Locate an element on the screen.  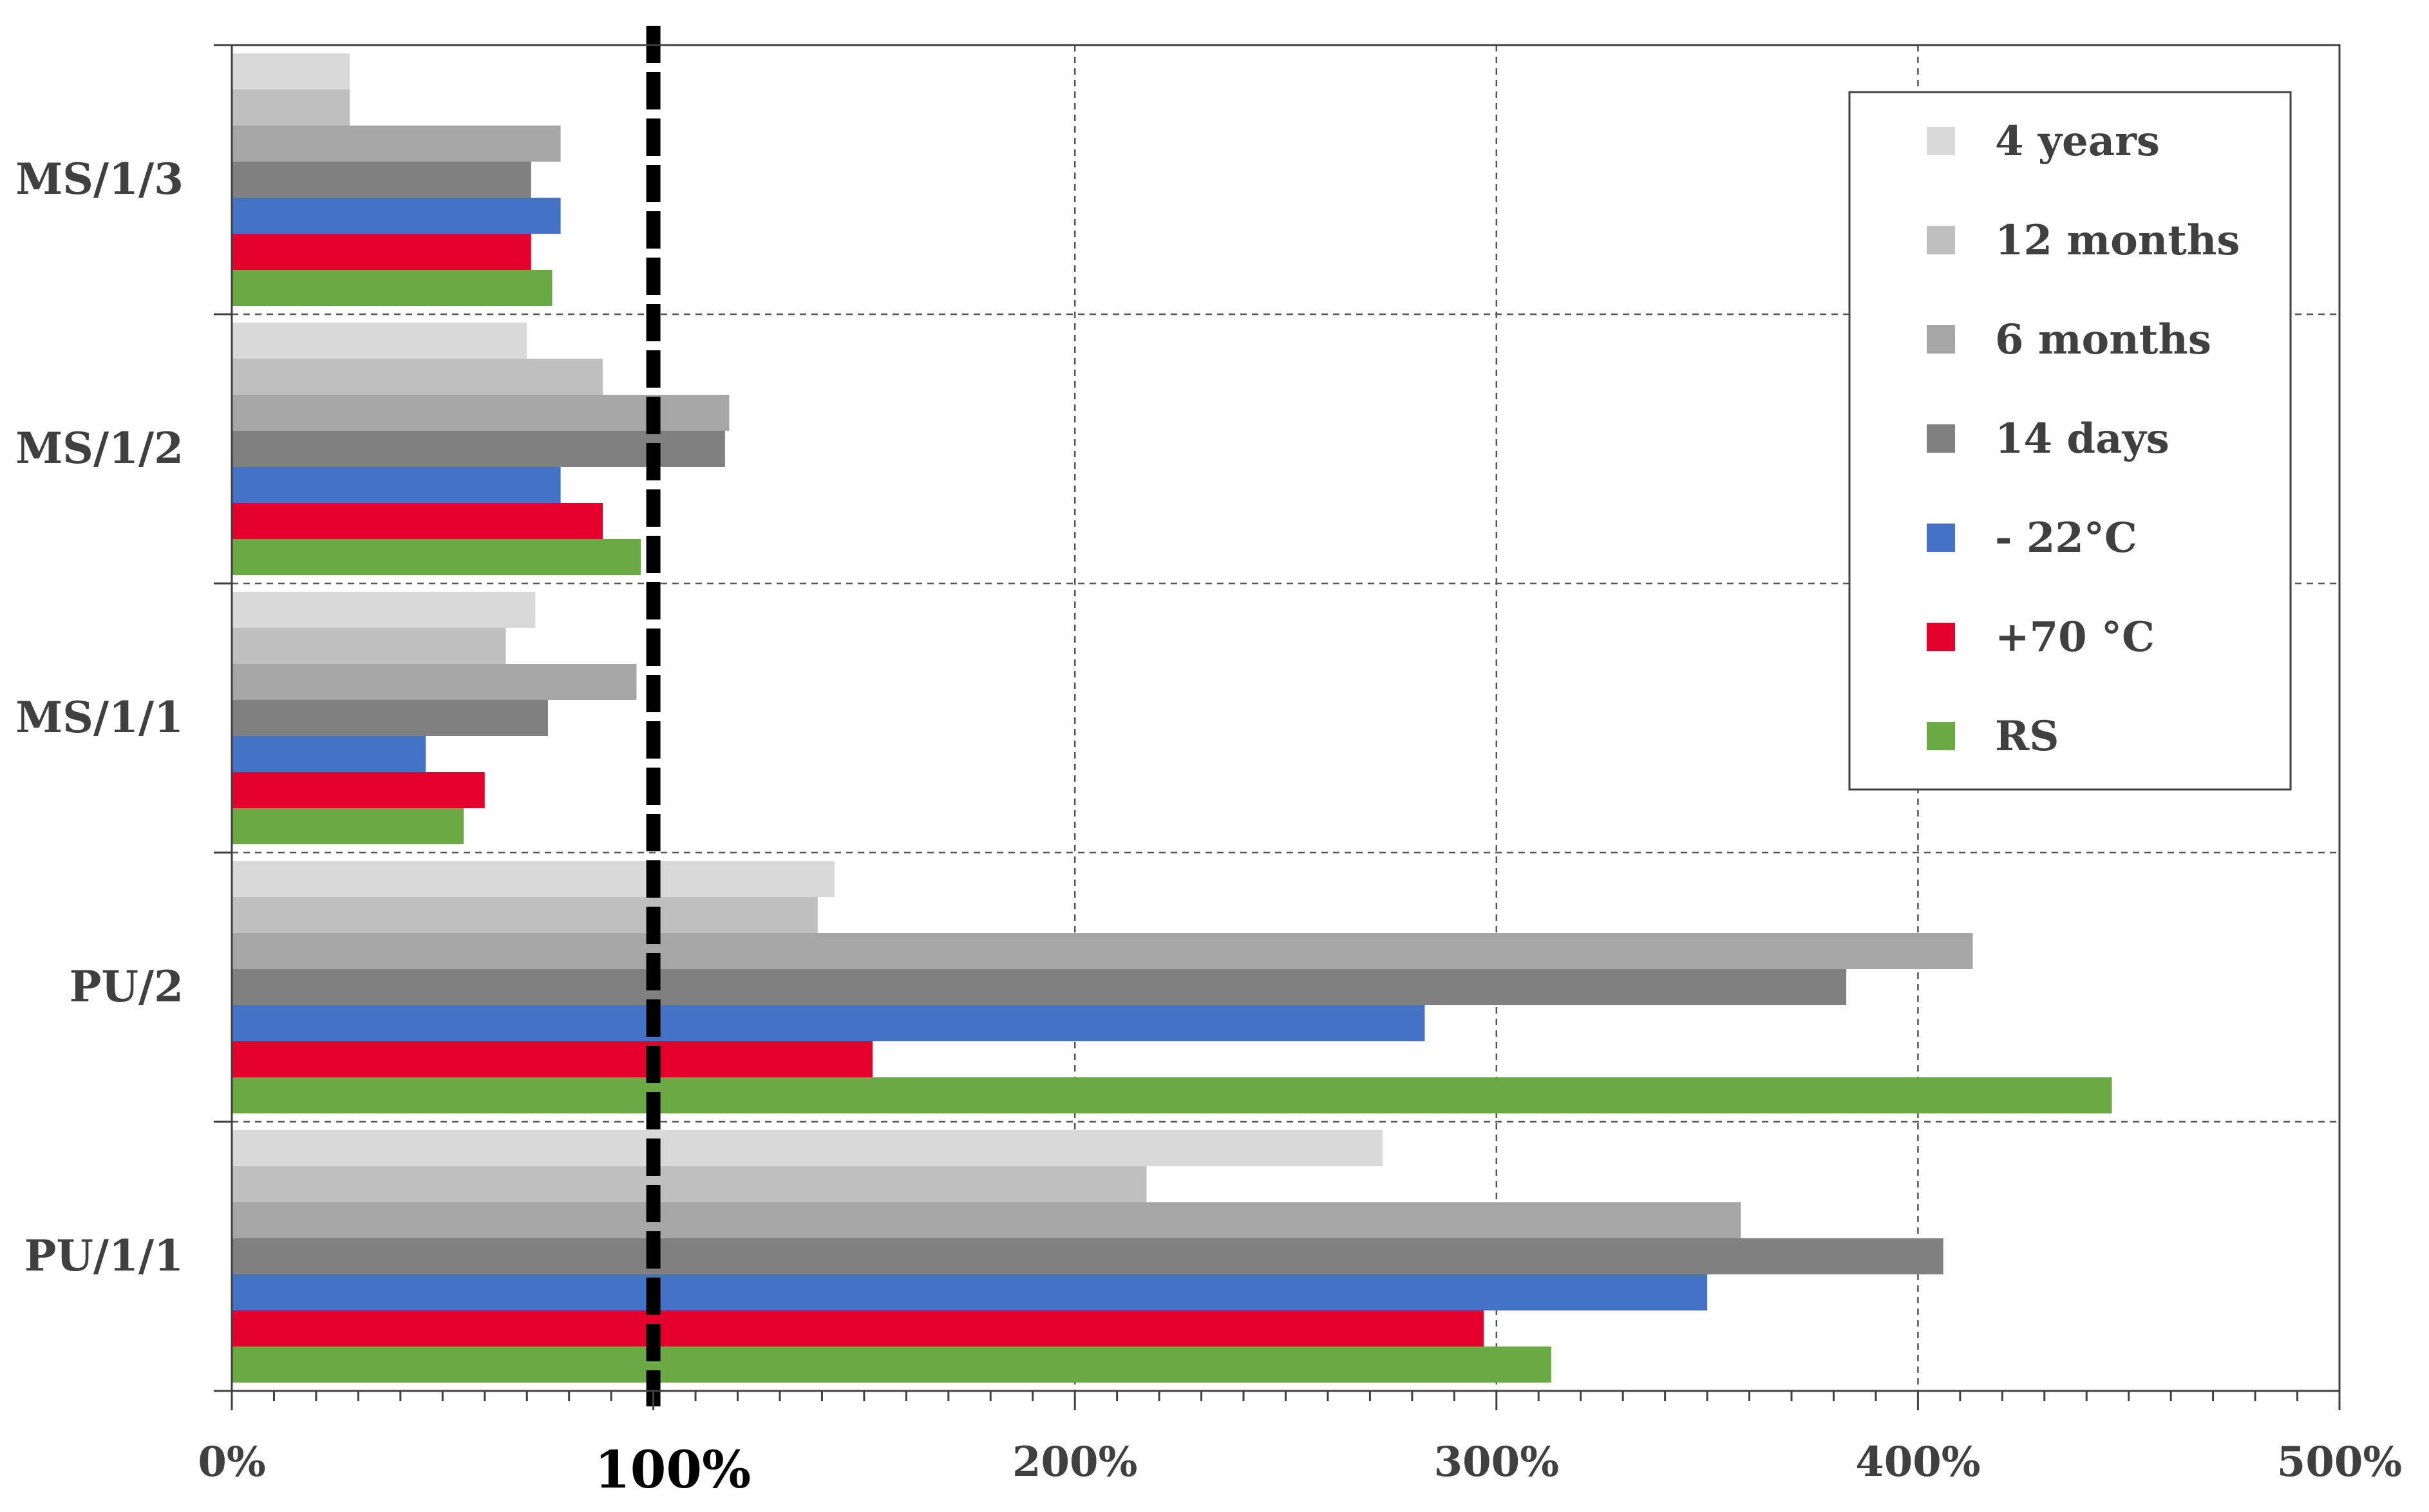
category-label: MS/1/3 is located at coordinates (99, 179).